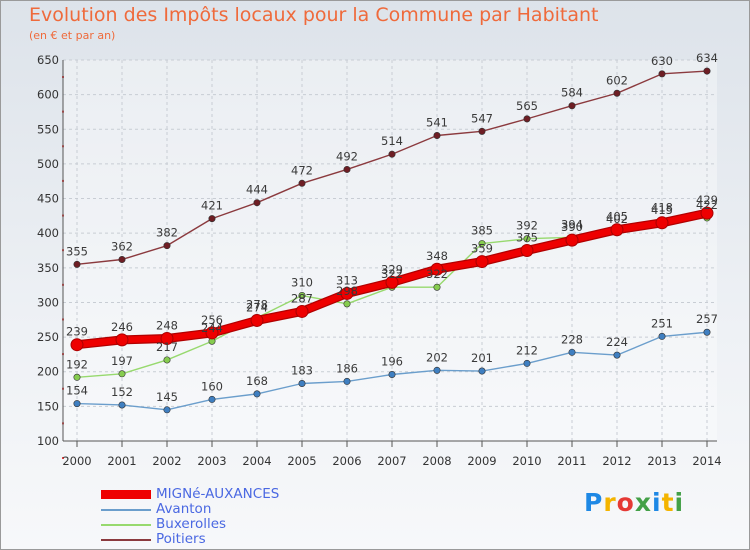 The height and width of the screenshot is (550, 750). What do you see at coordinates (212, 206) in the screenshot?
I see `data-label: 421` at bounding box center [212, 206].